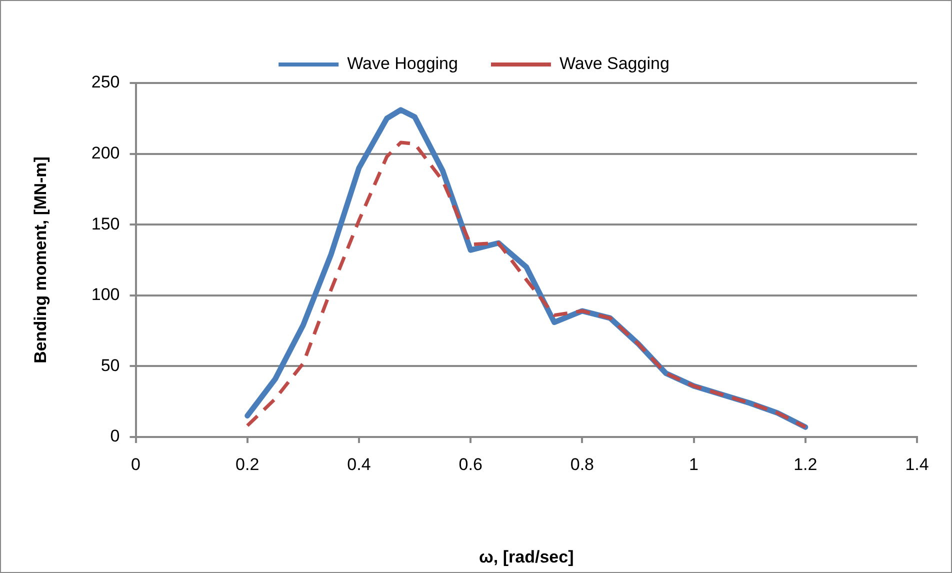 Image resolution: width=952 pixels, height=573 pixels. What do you see at coordinates (105, 152) in the screenshot?
I see `y-tick-label: 200` at bounding box center [105, 152].